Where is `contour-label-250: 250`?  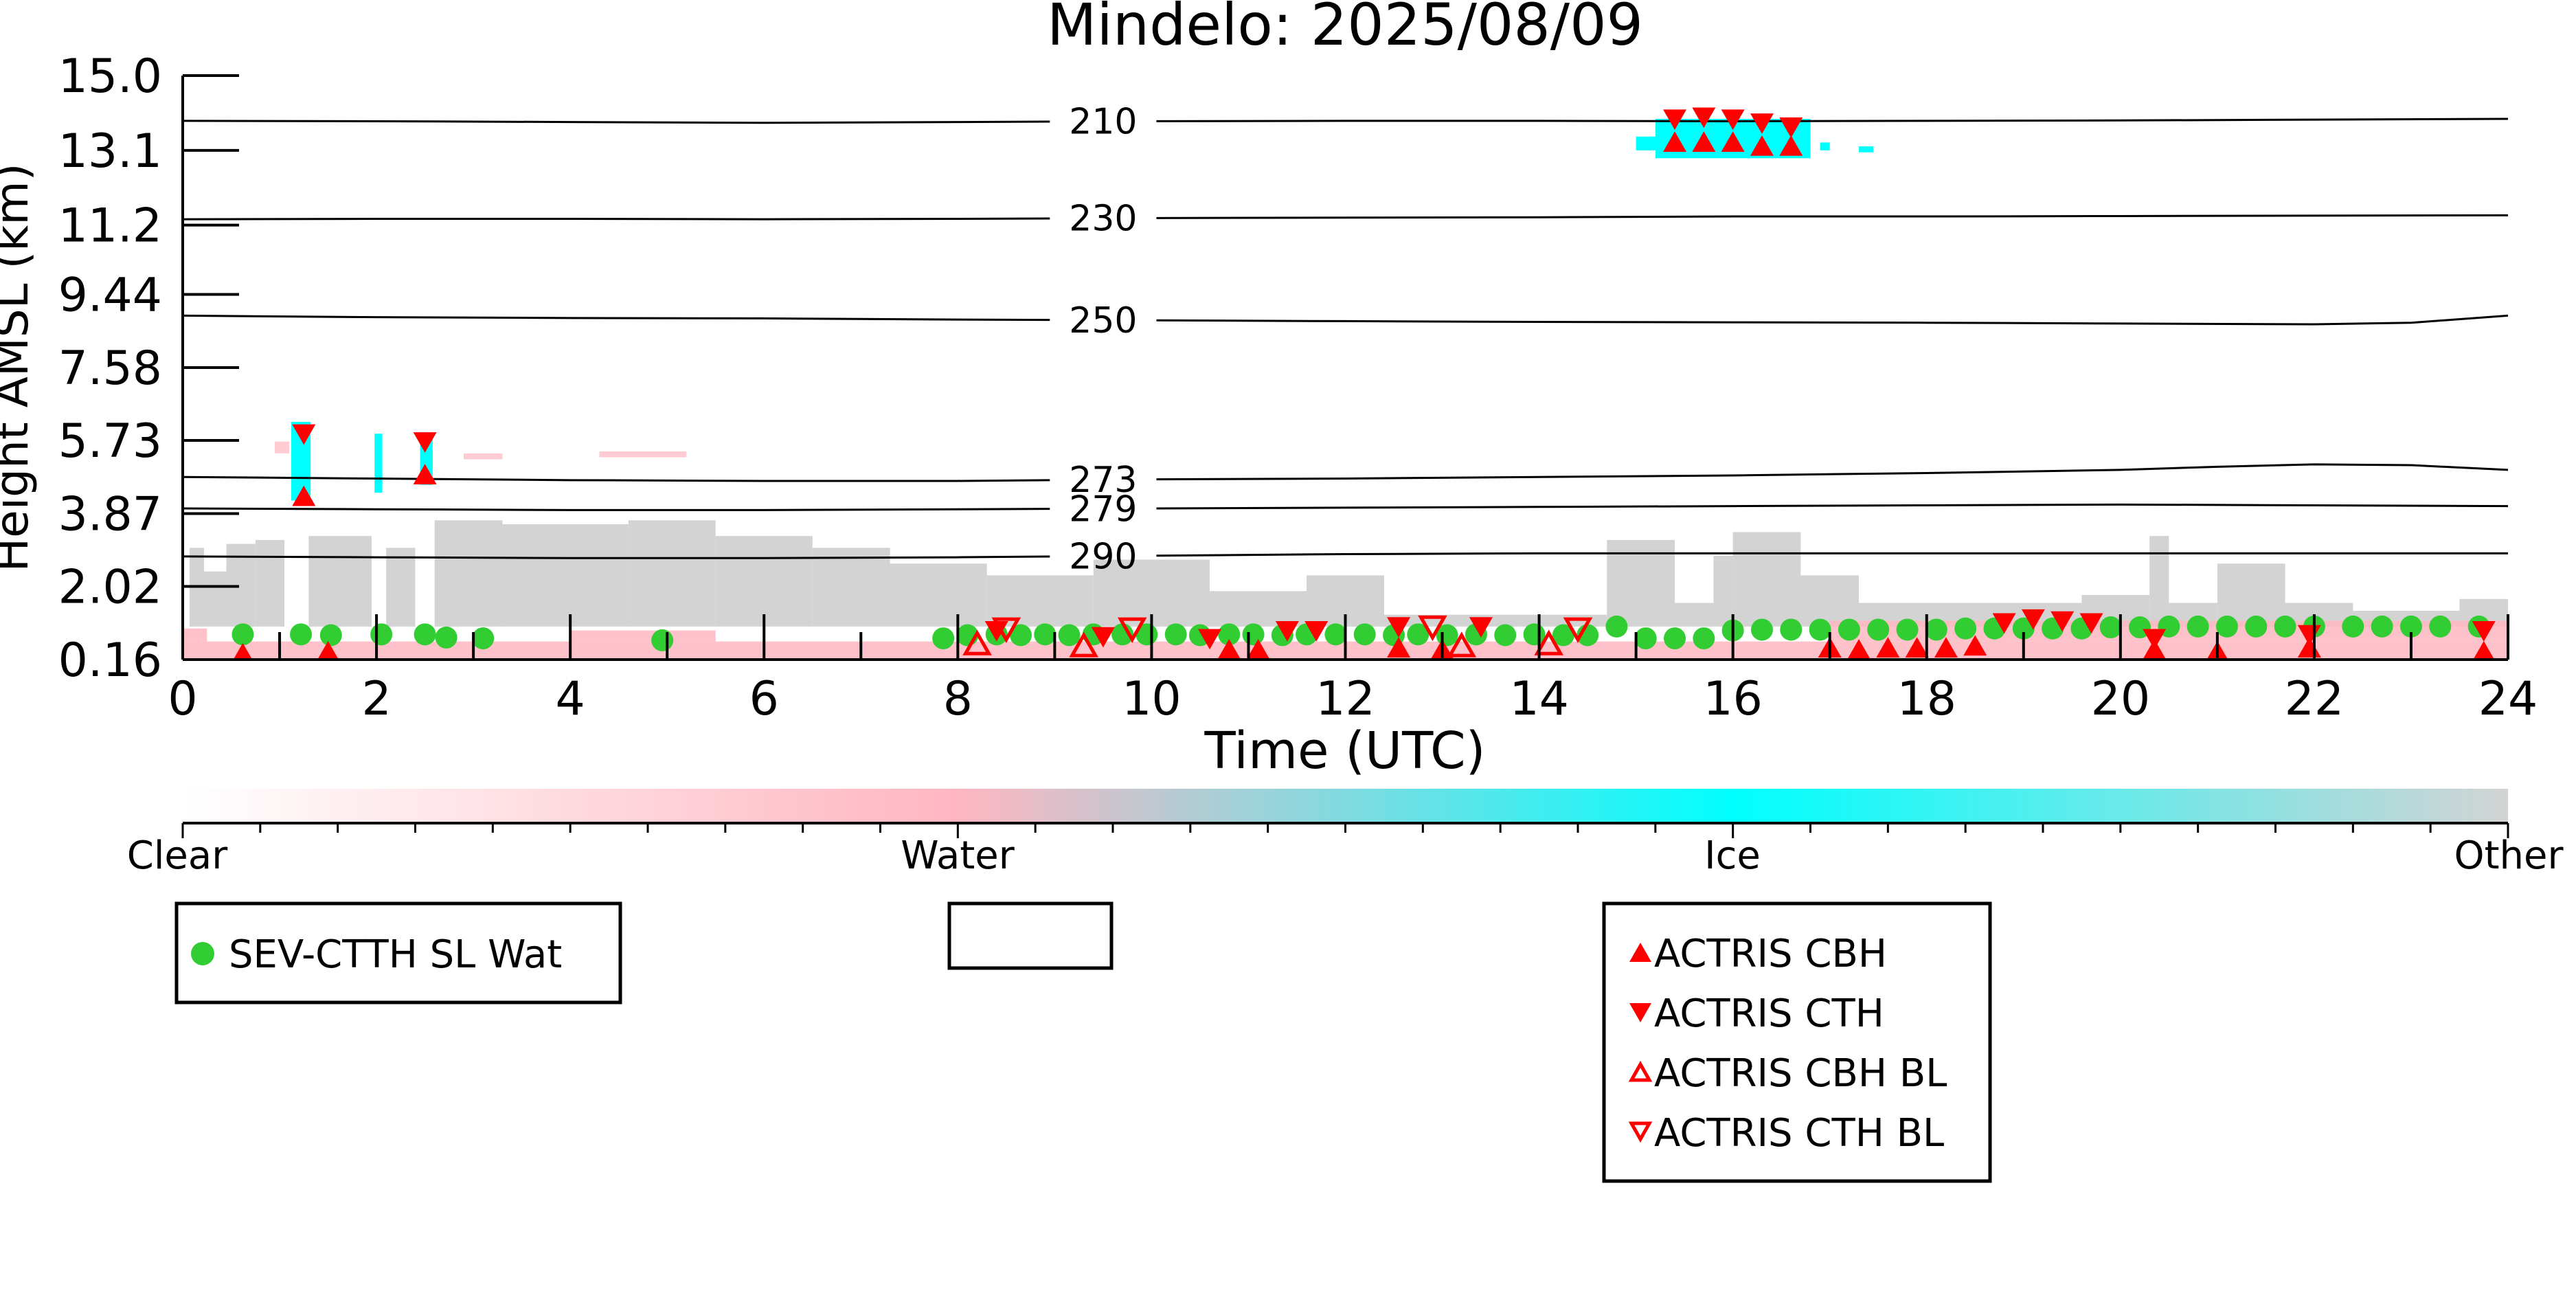 contour-label-250: 250 is located at coordinates (1103, 320).